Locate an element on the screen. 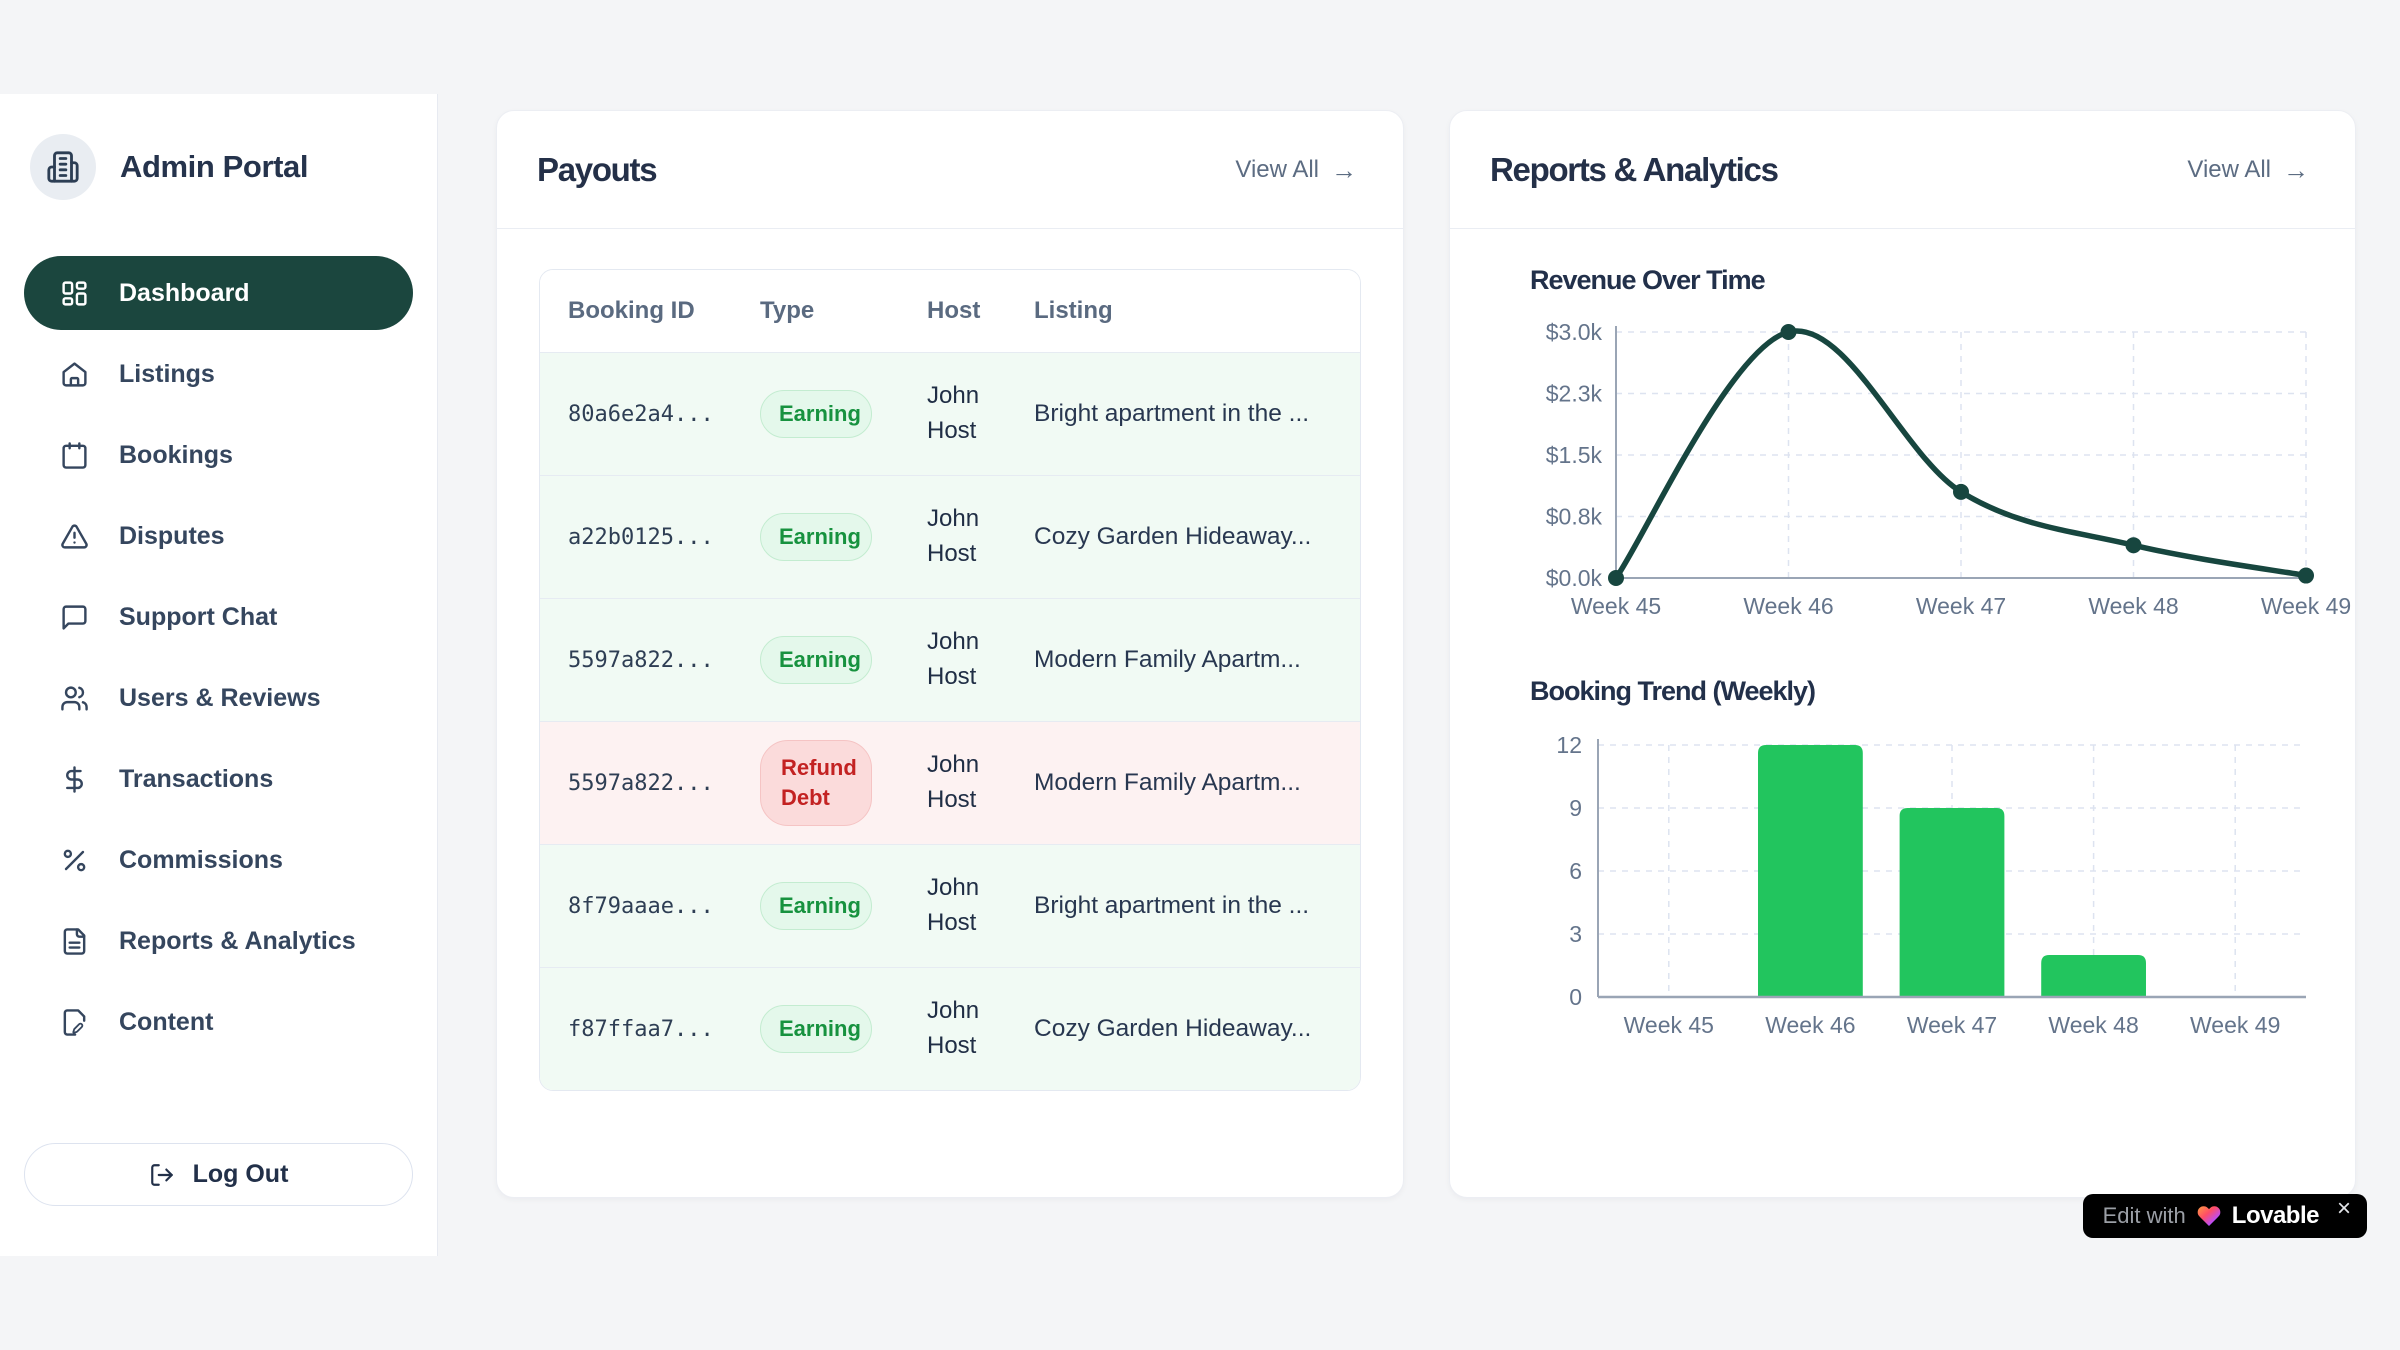 This screenshot has width=2400, height=1350. sidebar-item-label: Users & Reviews is located at coordinates (220, 697).